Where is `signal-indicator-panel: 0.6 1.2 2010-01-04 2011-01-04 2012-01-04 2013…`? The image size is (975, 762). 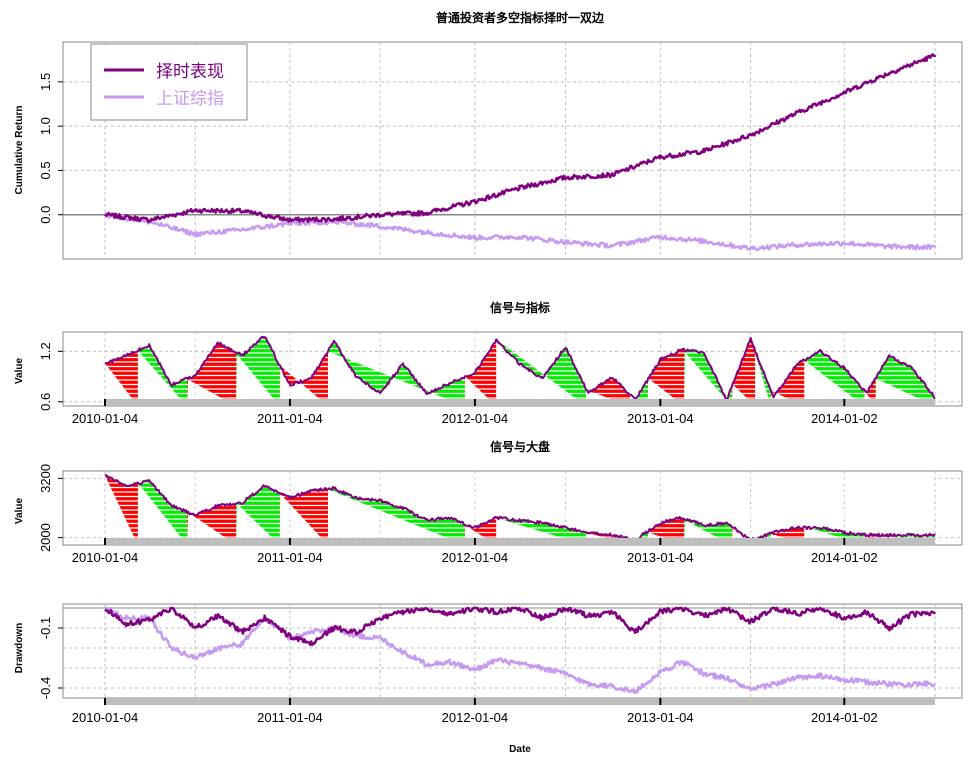 signal-indicator-panel: 0.6 1.2 2010-01-04 2011-01-04 2012-01-04 2013… is located at coordinates (500, 378).